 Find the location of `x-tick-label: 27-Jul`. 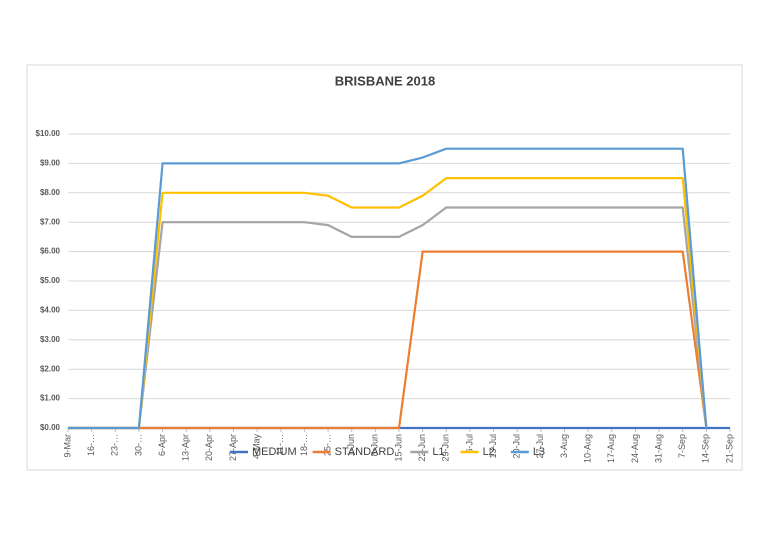

x-tick-label: 27-Jul is located at coordinates (540, 446).